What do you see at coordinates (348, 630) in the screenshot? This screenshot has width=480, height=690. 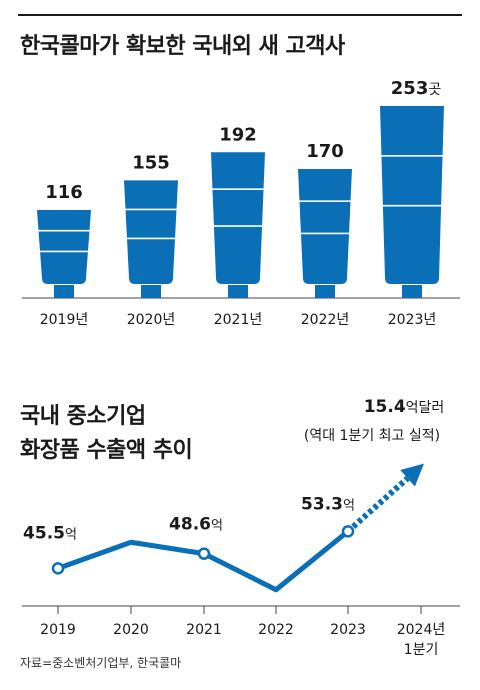 I see `x-tick-label: 2023` at bounding box center [348, 630].